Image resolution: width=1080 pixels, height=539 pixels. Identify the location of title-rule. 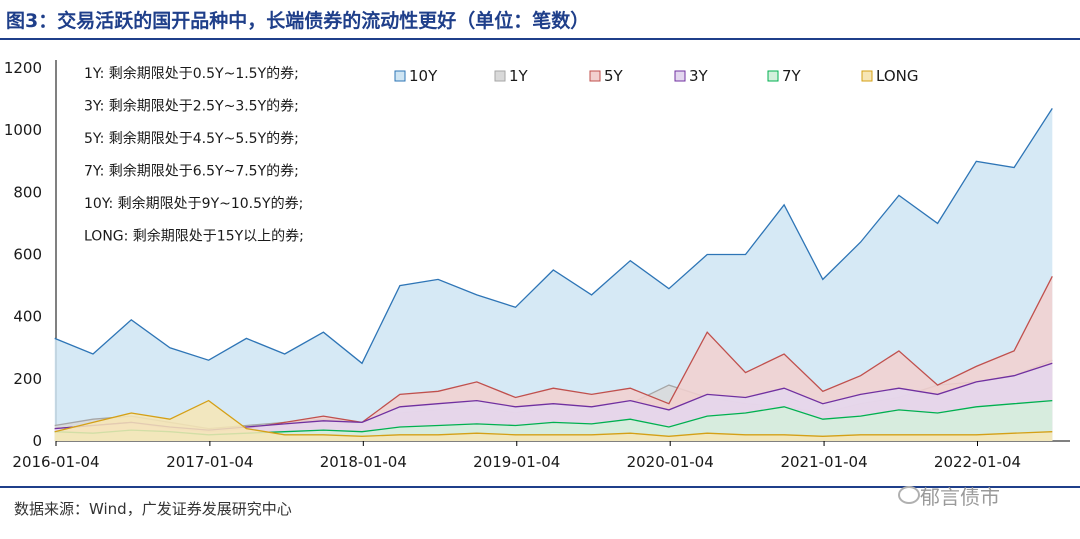
(540, 39).